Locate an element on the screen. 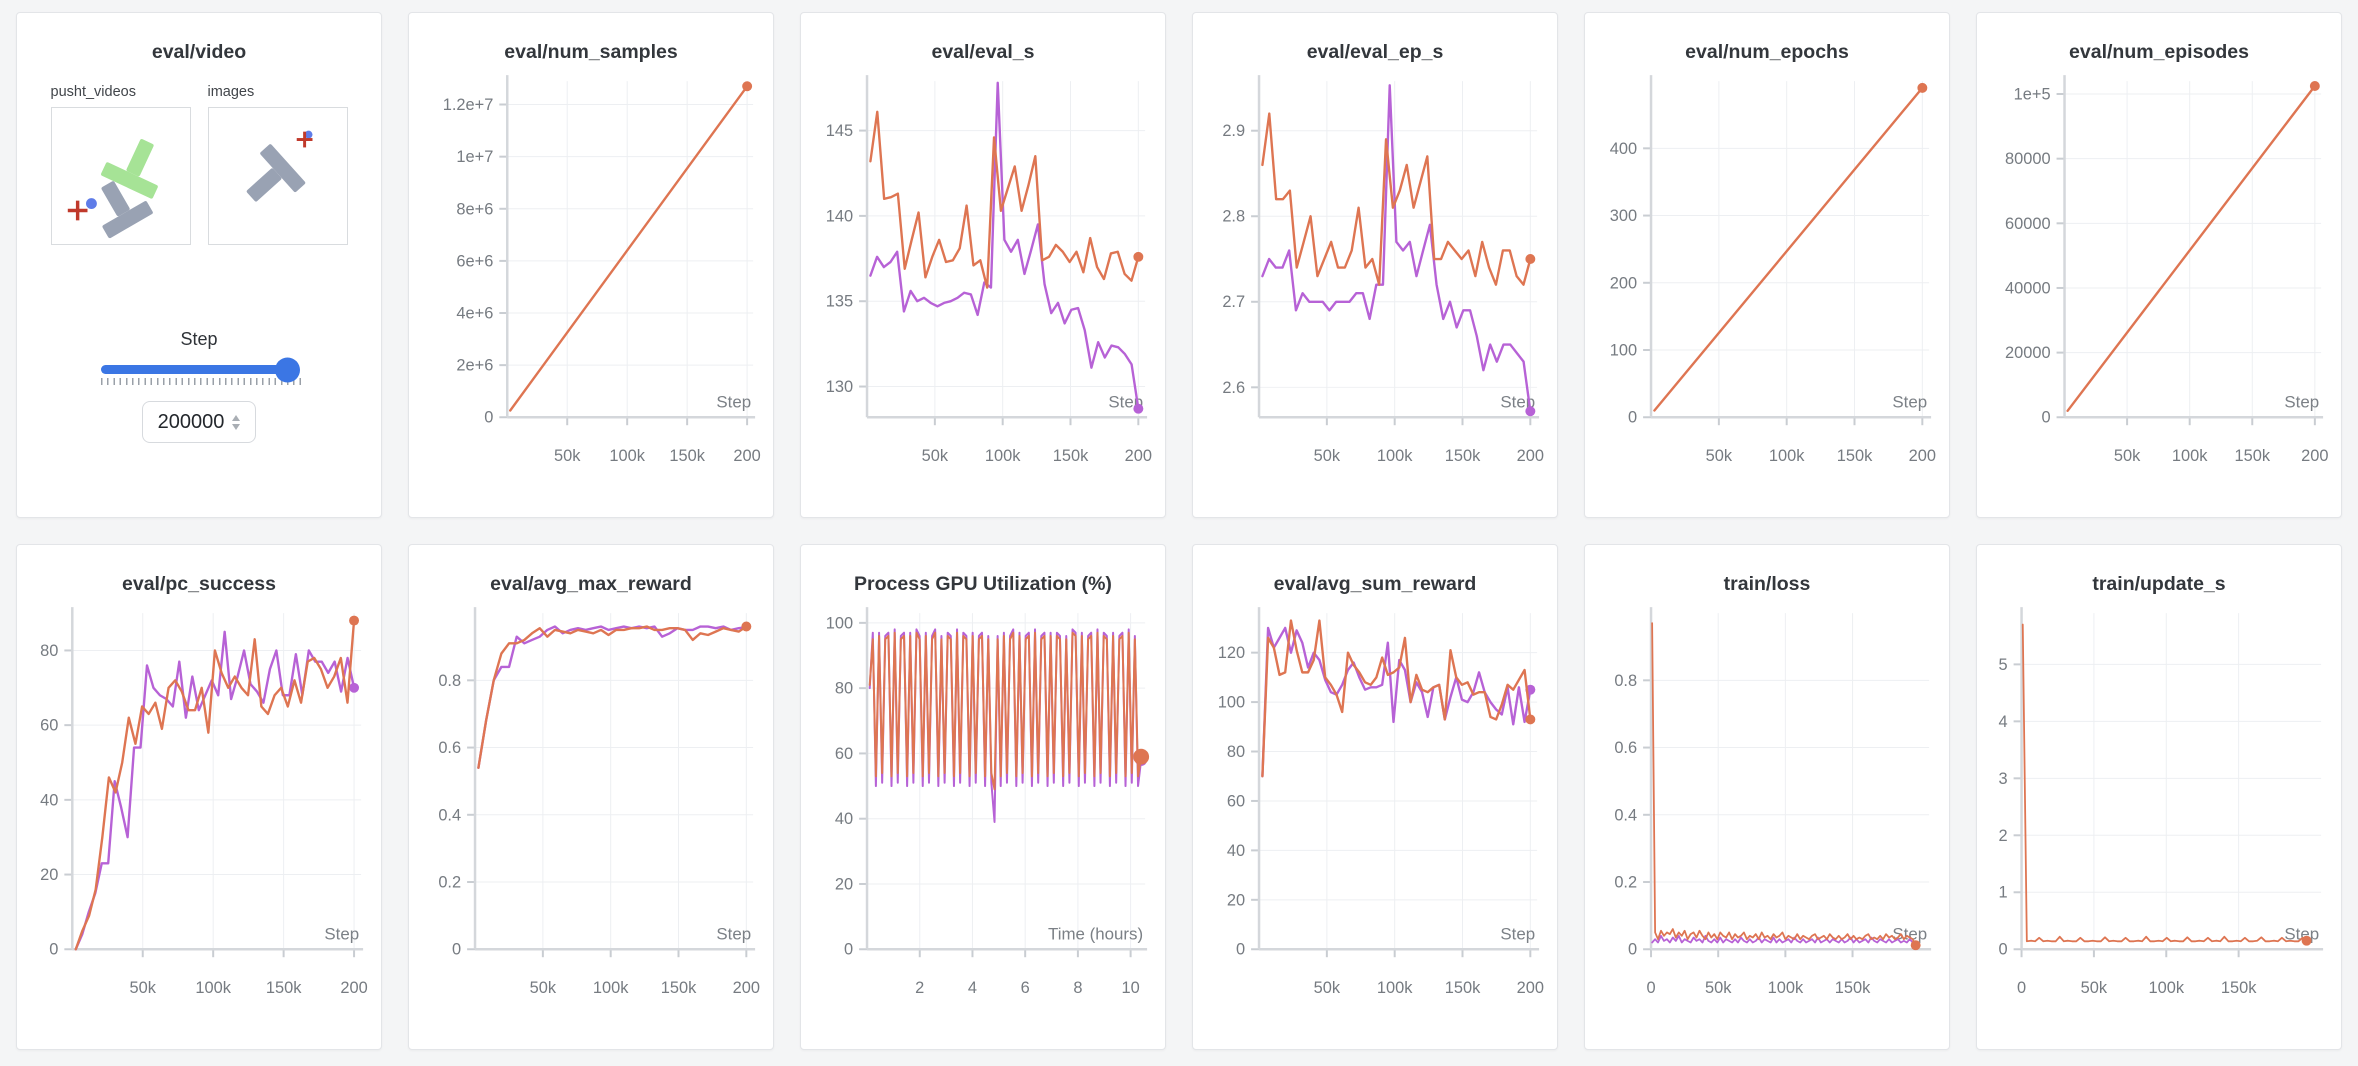 Image resolution: width=2358 pixels, height=1066 pixels. chart-canvas-eval-num-epochs: 0 100 200 300 400 50k 100k 150k 200 Step is located at coordinates (1767, 281).